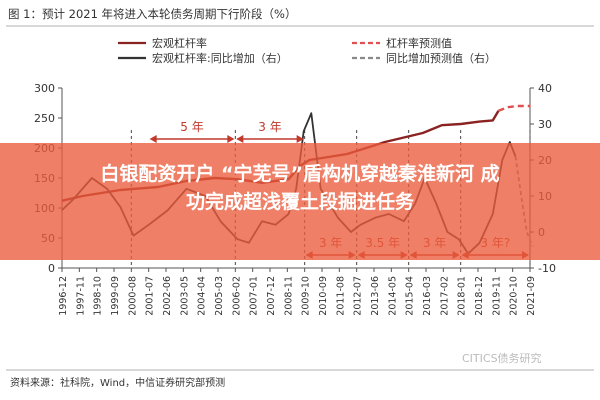 The height and width of the screenshot is (400, 600). Describe the element at coordinates (496, 296) in the screenshot. I see `x-tick-label: 2019-11` at that location.